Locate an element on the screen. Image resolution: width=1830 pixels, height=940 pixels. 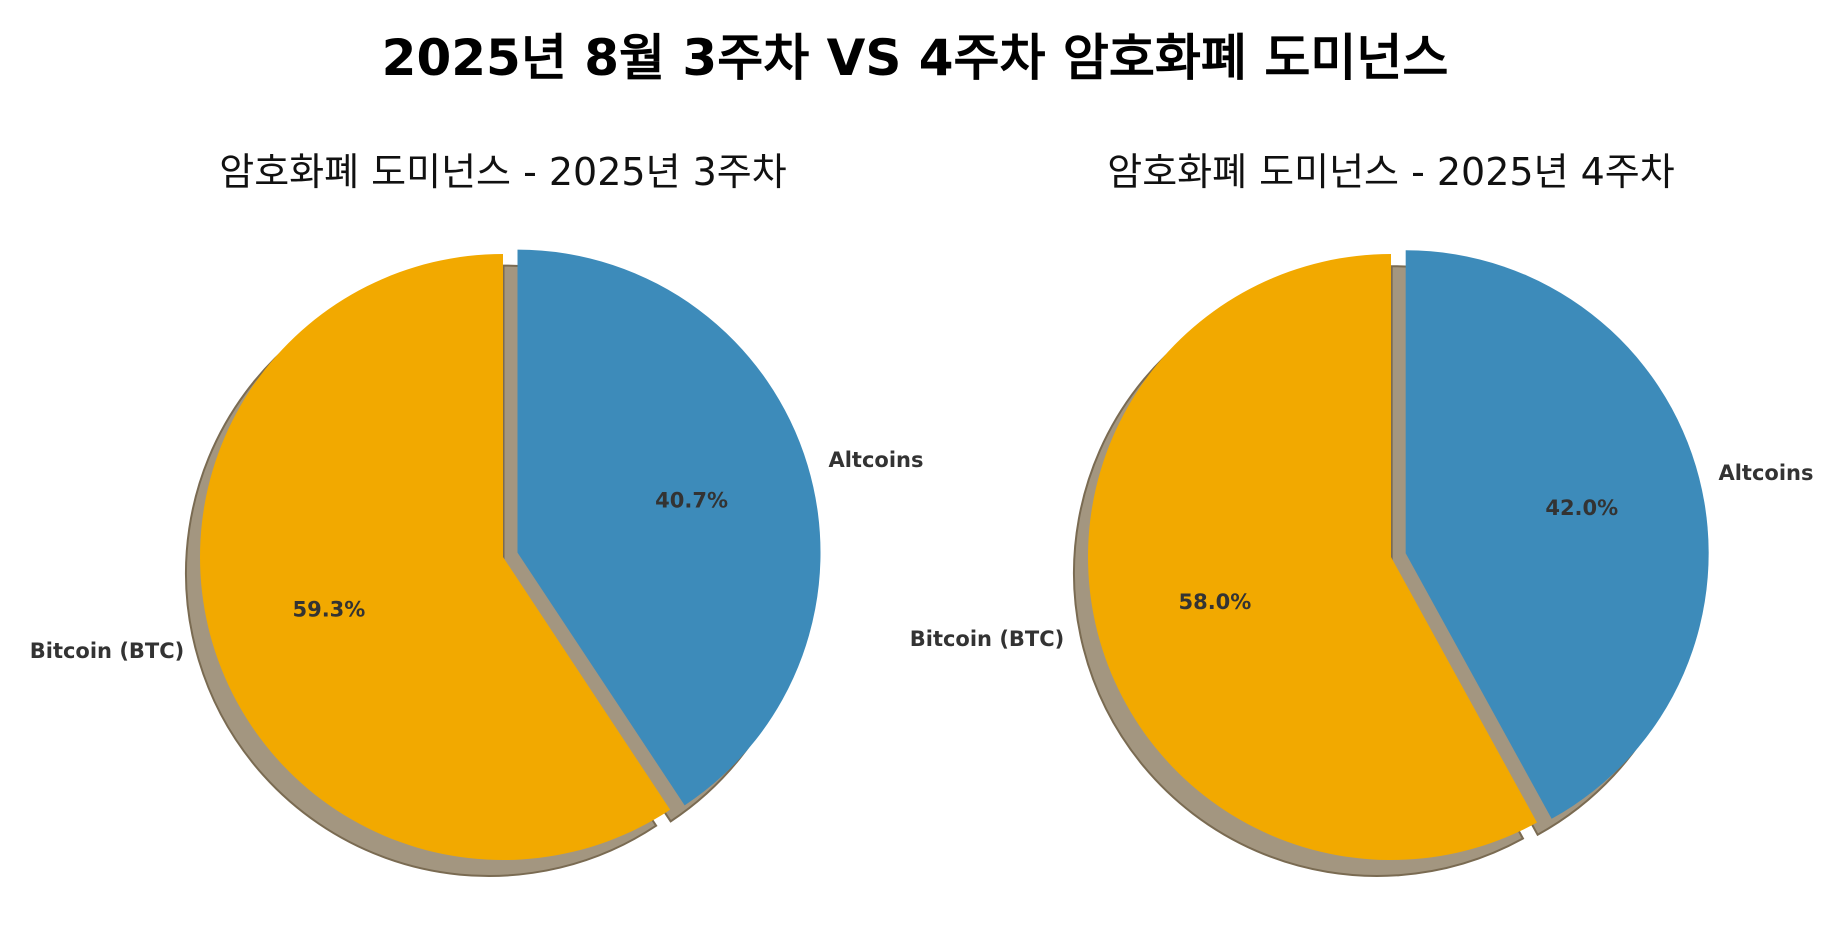
percent-label: 40.7% is located at coordinates (691, 500).